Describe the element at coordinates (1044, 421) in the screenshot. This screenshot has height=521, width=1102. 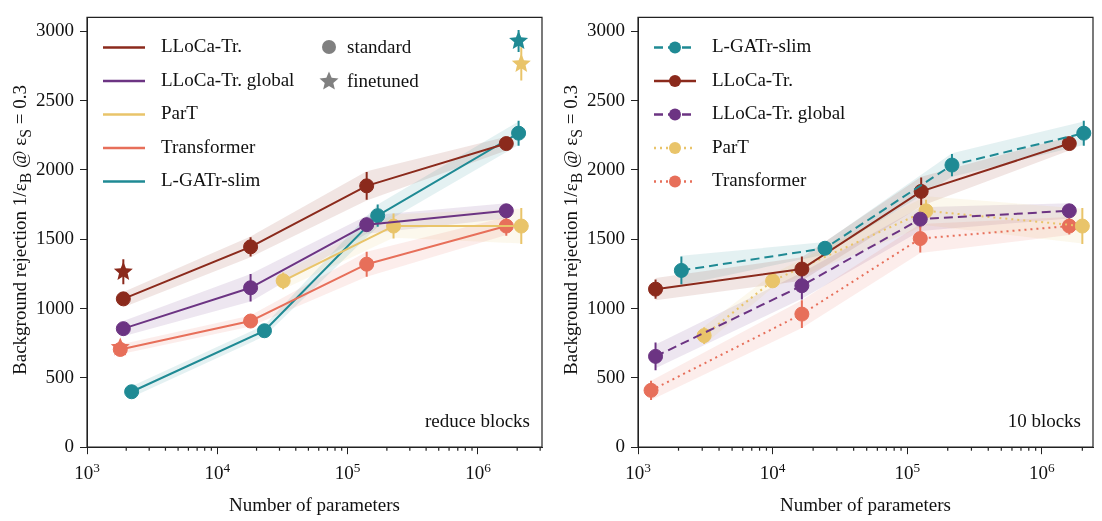
I see `annotation: 10 blocks` at that location.